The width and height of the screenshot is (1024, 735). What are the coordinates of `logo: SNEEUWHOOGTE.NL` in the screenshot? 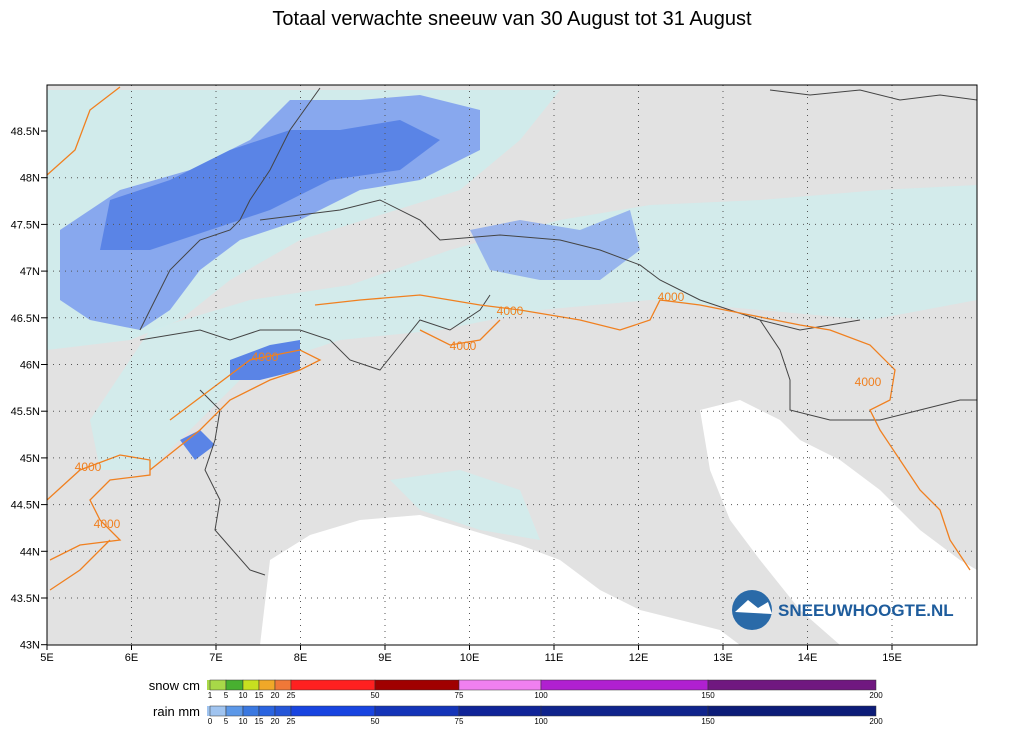 It's located at (843, 610).